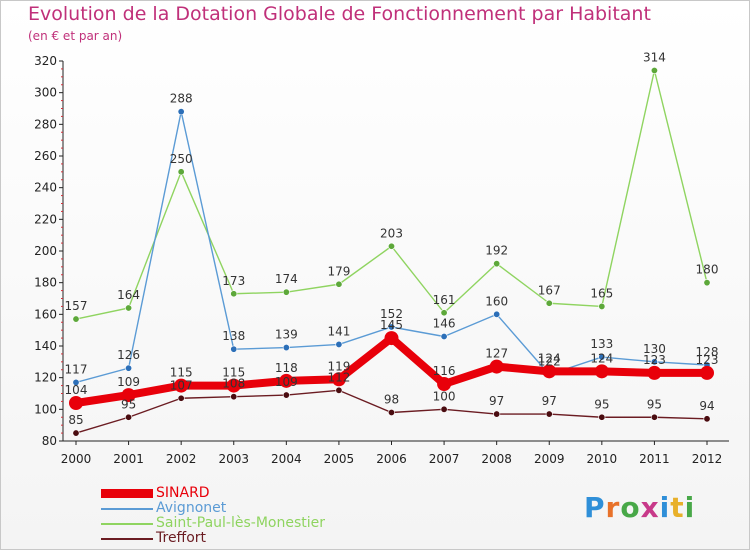 The height and width of the screenshot is (550, 750). What do you see at coordinates (496, 354) in the screenshot?
I see `data-label-sinard: 127` at bounding box center [496, 354].